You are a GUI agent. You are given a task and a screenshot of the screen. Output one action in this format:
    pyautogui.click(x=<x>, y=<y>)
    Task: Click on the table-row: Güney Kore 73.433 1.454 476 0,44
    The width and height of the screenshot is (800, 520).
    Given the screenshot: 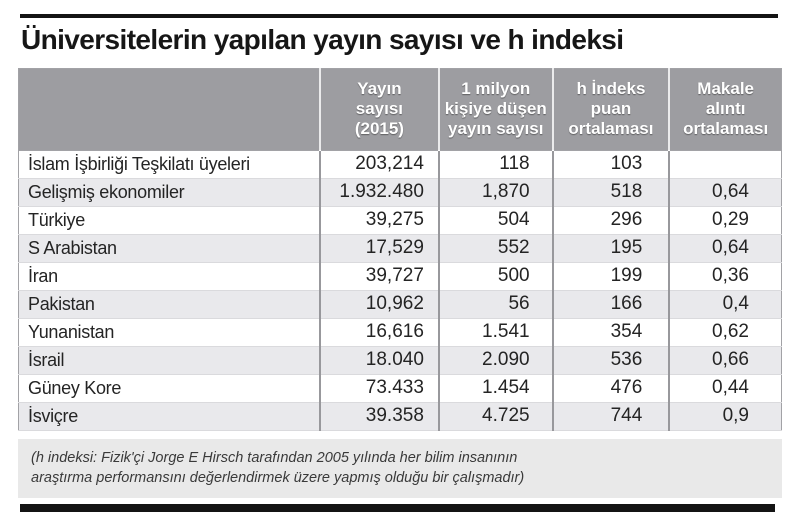 What is the action you would take?
    pyautogui.click(x=400, y=388)
    